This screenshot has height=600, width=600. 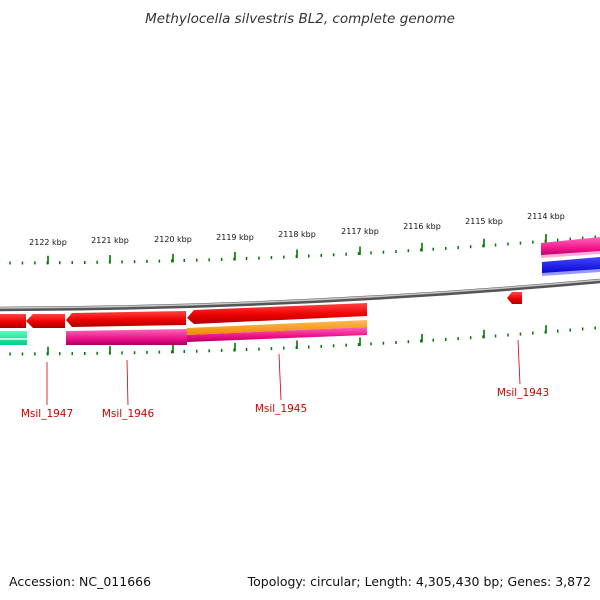 I want to click on gene-msil-1945-cds, so click(x=277, y=313).